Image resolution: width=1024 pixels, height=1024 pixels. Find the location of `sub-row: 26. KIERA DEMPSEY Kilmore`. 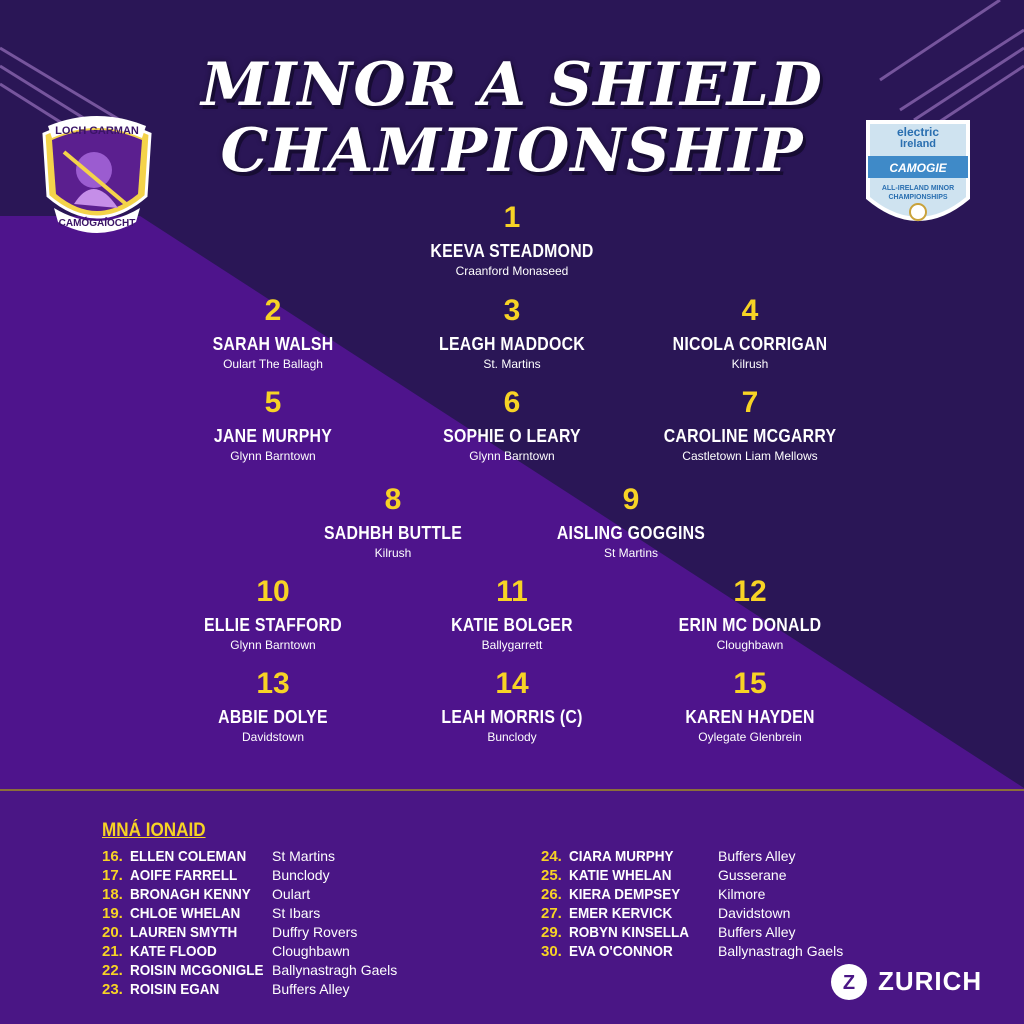

sub-row: 26. KIERA DEMPSEY Kilmore is located at coordinates (751, 894).